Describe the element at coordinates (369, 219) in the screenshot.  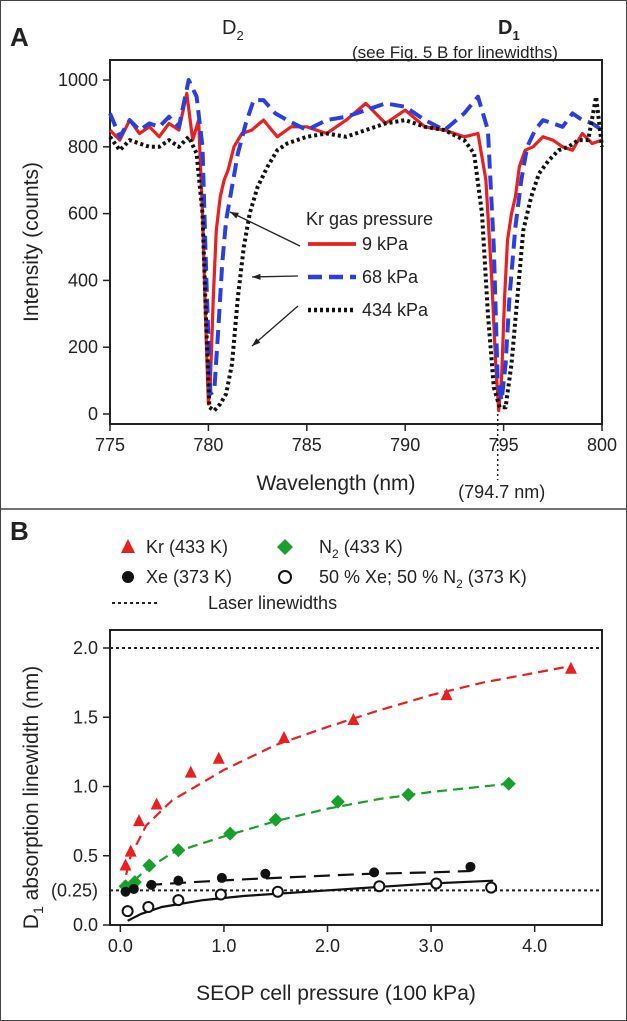
I see `legend-title-a: Kr gas pressure` at that location.